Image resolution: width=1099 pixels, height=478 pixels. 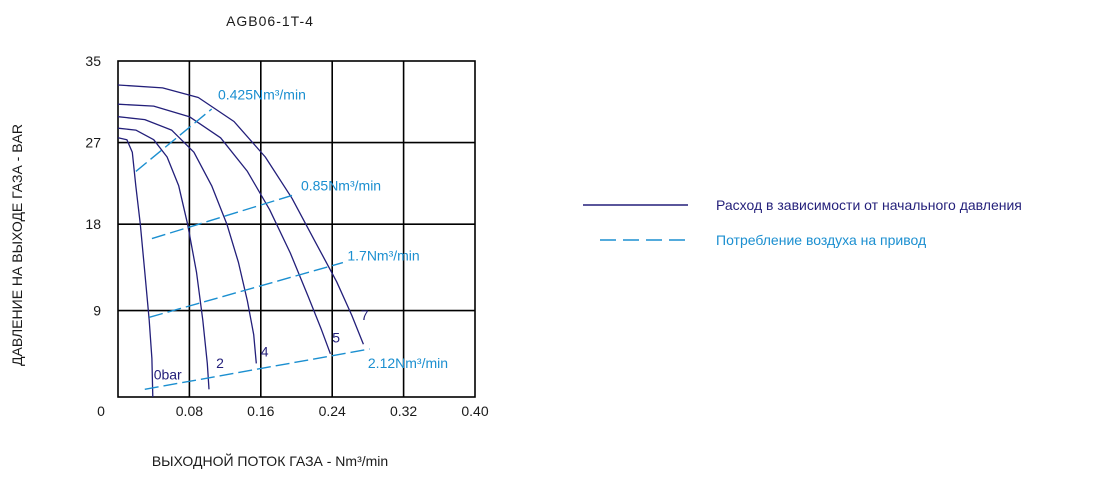 What do you see at coordinates (220, 363) in the screenshot?
I see `curve-label: 2` at bounding box center [220, 363].